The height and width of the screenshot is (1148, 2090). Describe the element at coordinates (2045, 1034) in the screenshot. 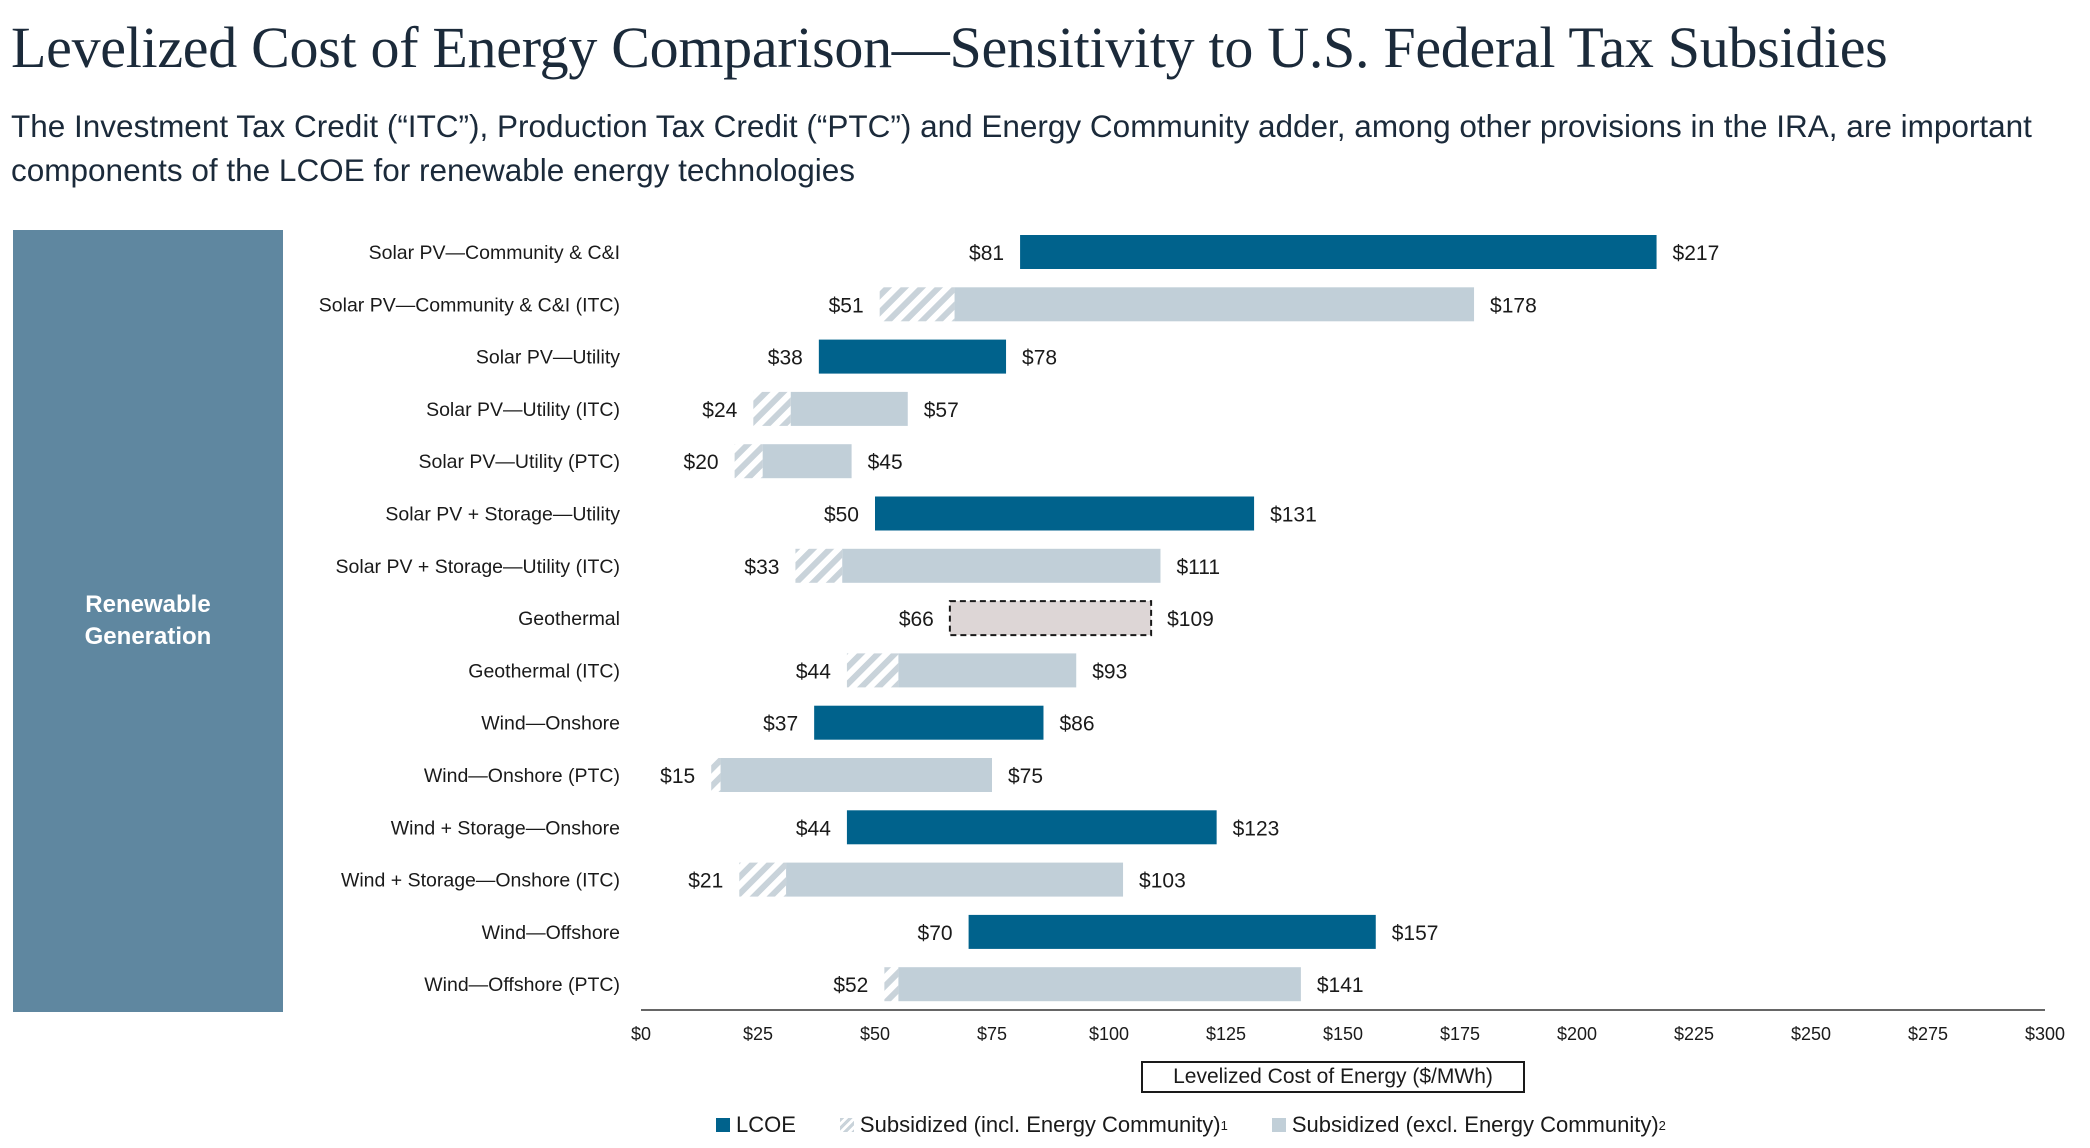

I see `x-tick-label: $300` at that location.